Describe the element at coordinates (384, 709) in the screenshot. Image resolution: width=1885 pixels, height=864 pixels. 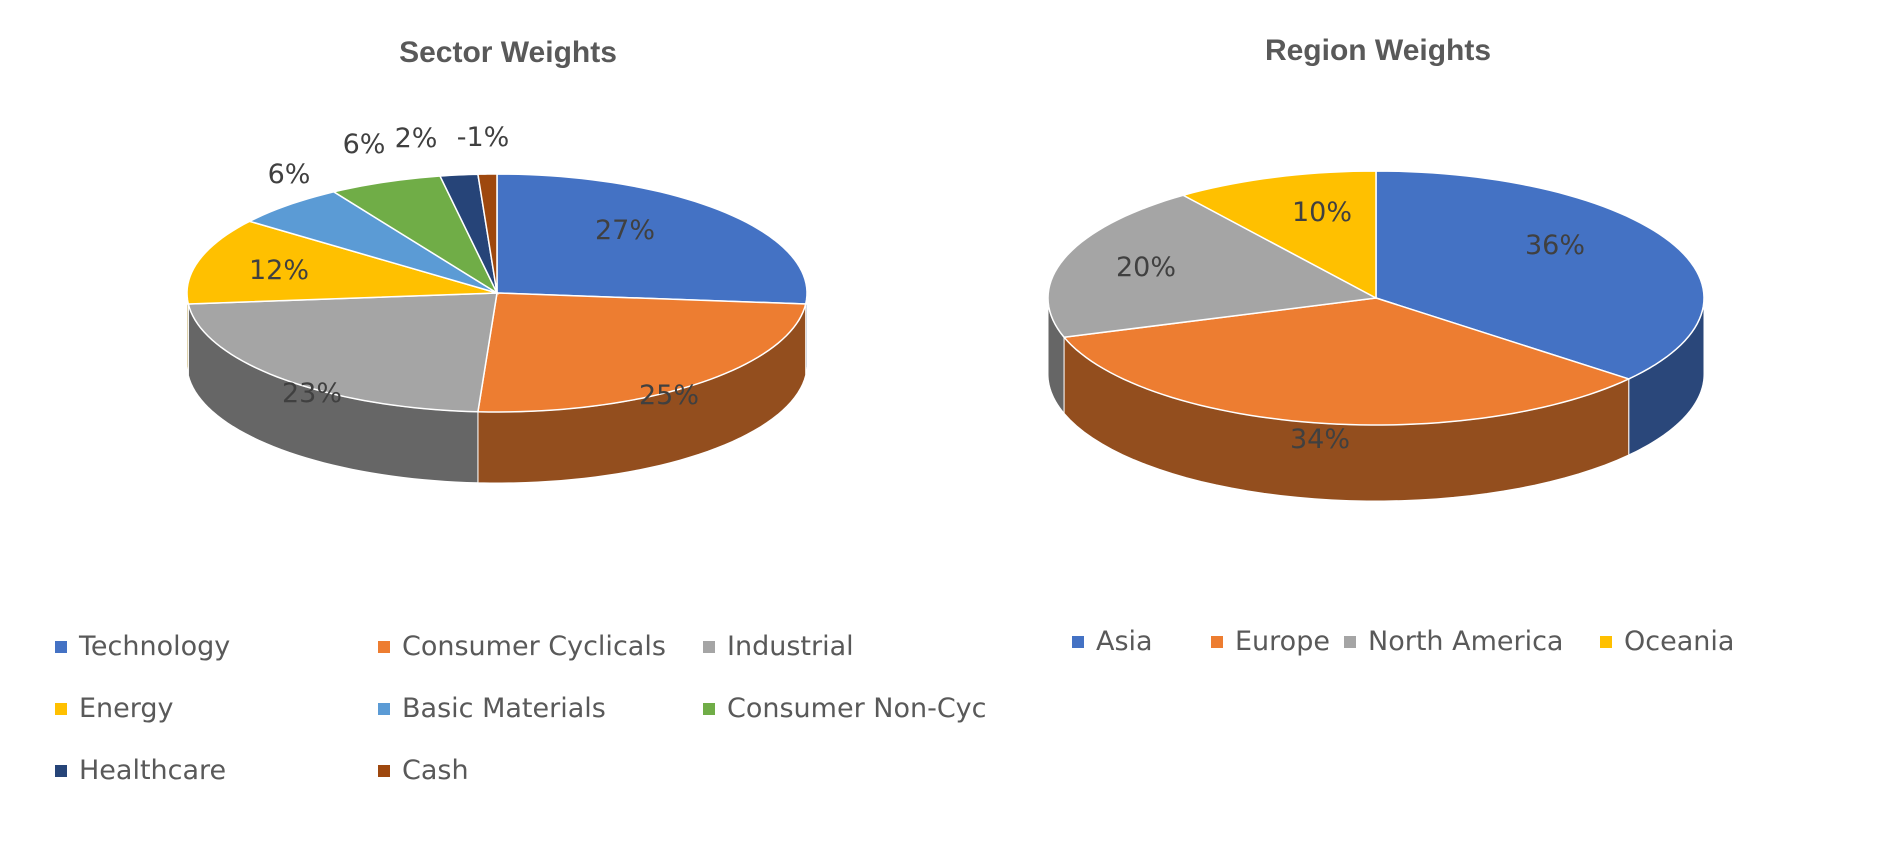
I see `sector-legend-swatch-basic-materials` at that location.